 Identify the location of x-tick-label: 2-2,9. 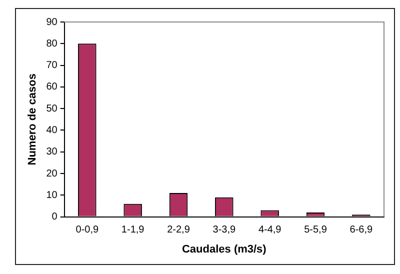
(178, 230).